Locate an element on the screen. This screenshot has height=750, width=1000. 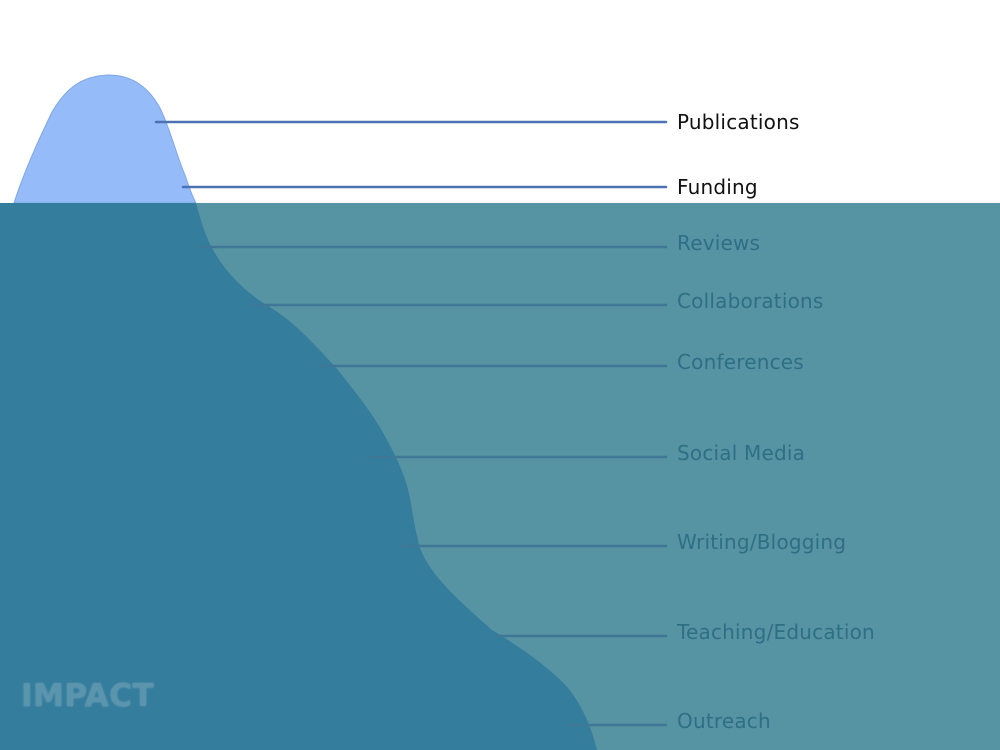
label-social-media: Social Media is located at coordinates (741, 453).